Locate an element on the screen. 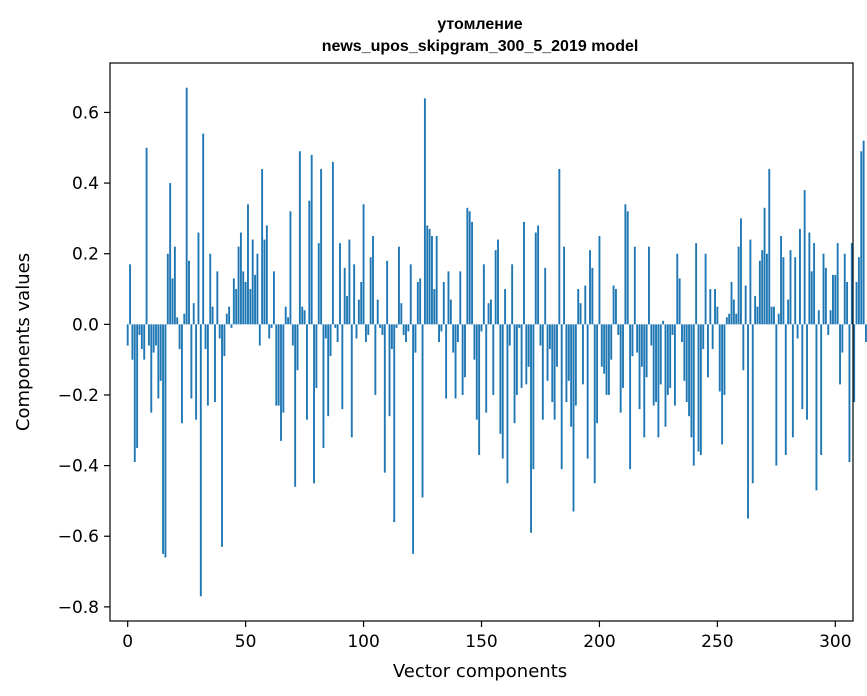 The width and height of the screenshot is (867, 696). x-tick-label: 150 is located at coordinates (481, 642).